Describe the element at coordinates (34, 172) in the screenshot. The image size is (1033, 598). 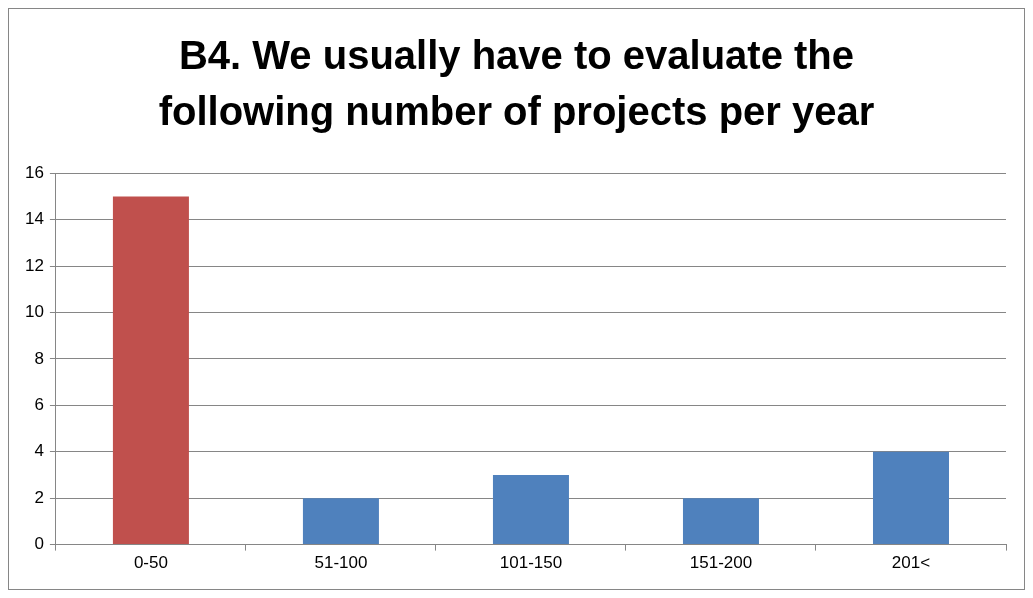
I see `y-tick-label: 16` at that location.